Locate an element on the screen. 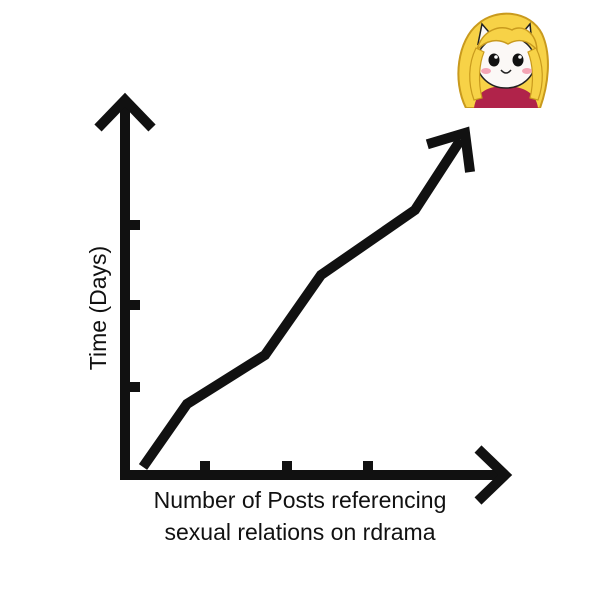 Image resolution: width=600 pixels, height=600 pixels. x-axis-arrow is located at coordinates (493, 475).